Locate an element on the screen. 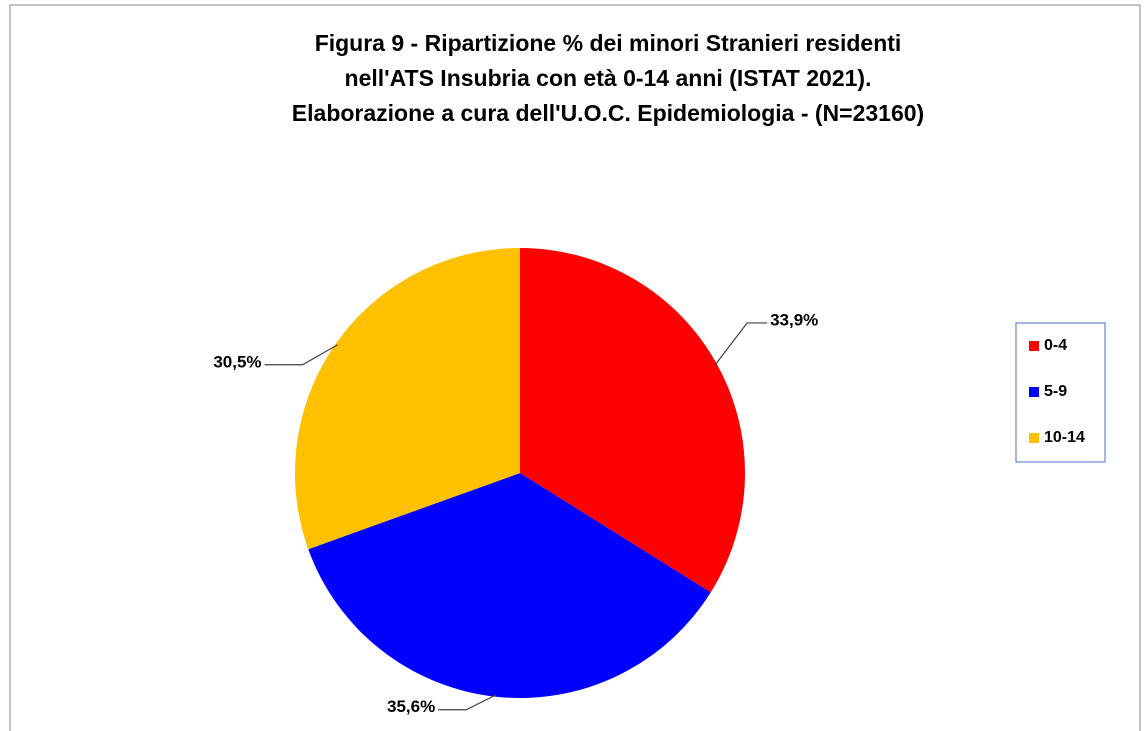  legend-label: 0-4 is located at coordinates (1055, 345).